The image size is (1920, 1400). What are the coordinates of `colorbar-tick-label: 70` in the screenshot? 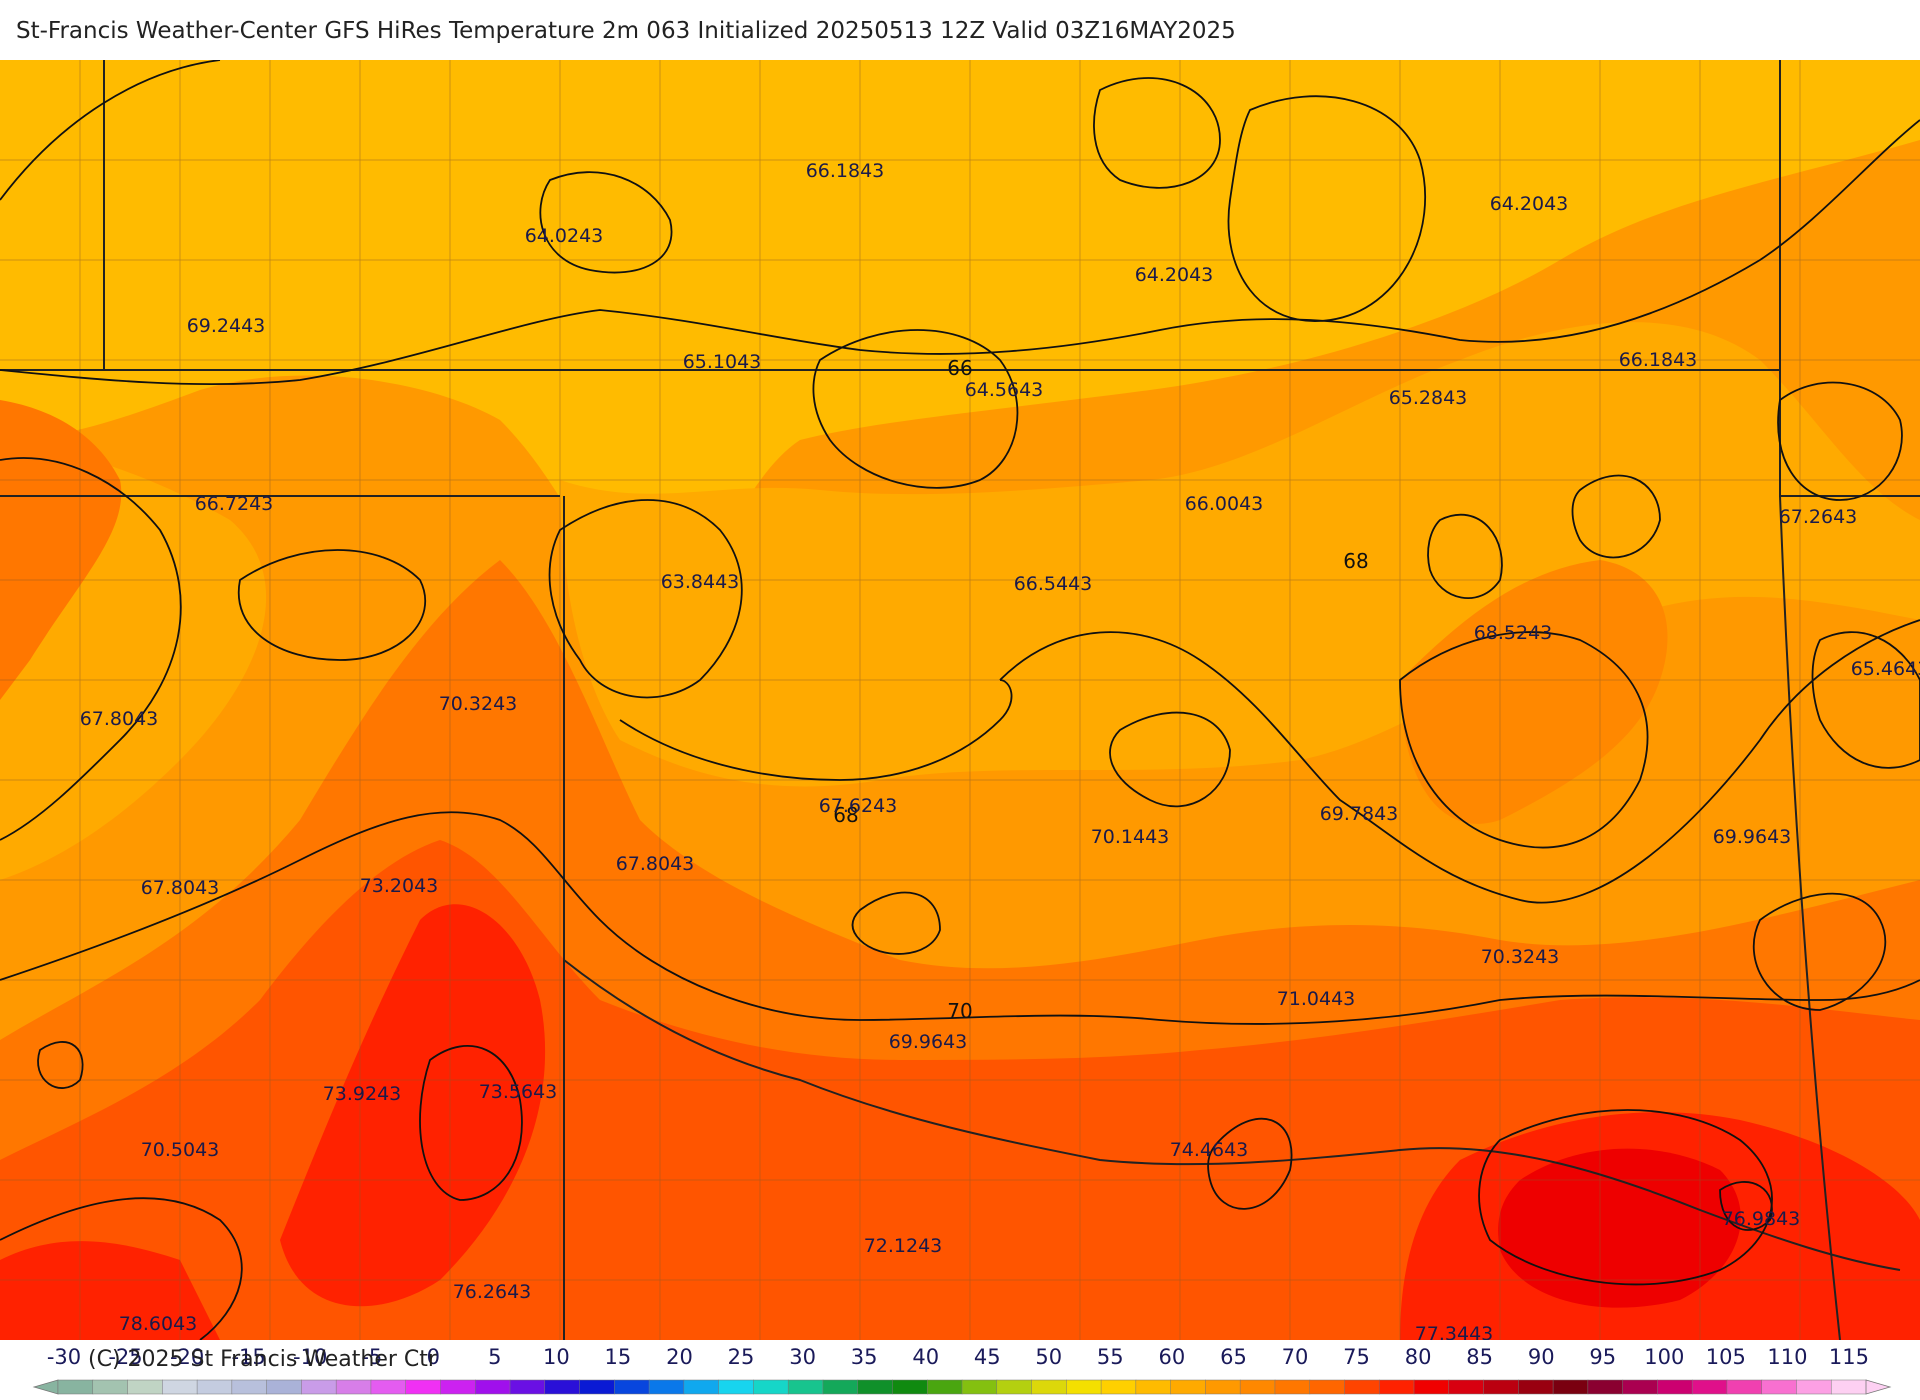 It's located at (1295, 1357).